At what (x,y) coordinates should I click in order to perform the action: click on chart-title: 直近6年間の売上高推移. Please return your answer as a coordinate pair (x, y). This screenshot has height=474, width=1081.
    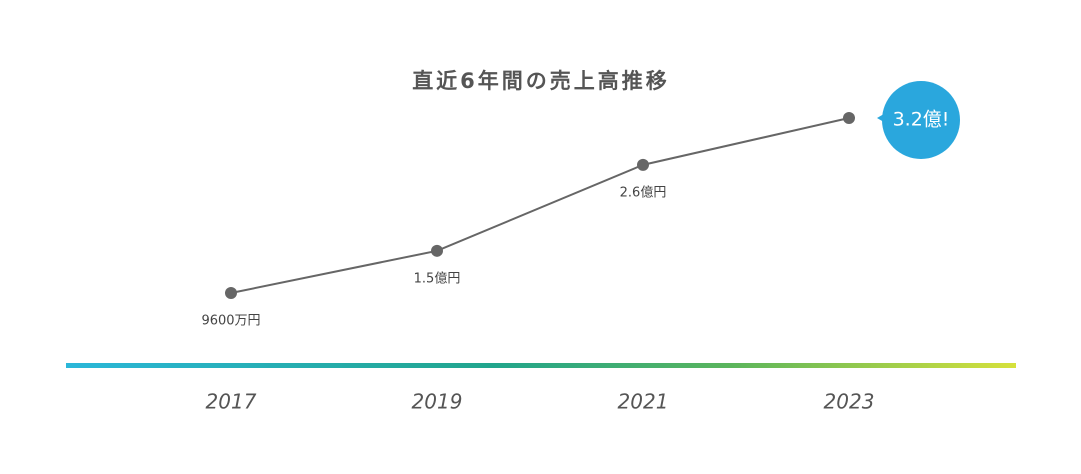
    Looking at the image, I should click on (541, 81).